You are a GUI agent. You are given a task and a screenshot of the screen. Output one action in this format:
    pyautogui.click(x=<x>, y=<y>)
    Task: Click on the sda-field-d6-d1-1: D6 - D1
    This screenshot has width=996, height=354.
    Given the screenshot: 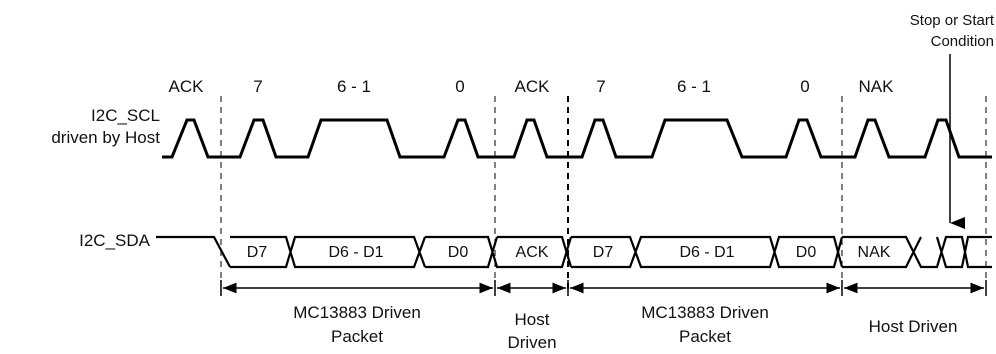 What is the action you would take?
    pyautogui.click(x=355, y=252)
    